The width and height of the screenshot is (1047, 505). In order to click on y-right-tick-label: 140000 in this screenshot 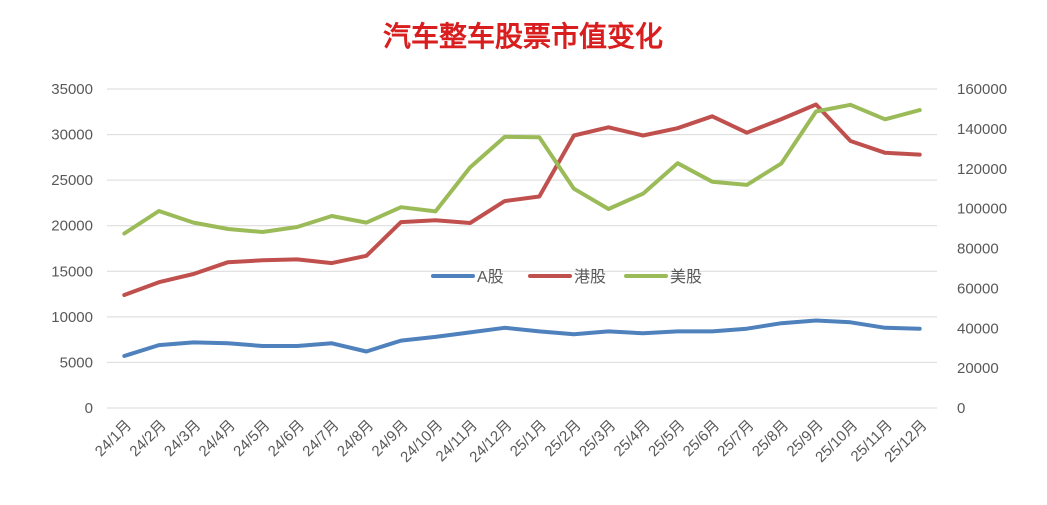, I will do `click(982, 129)`.